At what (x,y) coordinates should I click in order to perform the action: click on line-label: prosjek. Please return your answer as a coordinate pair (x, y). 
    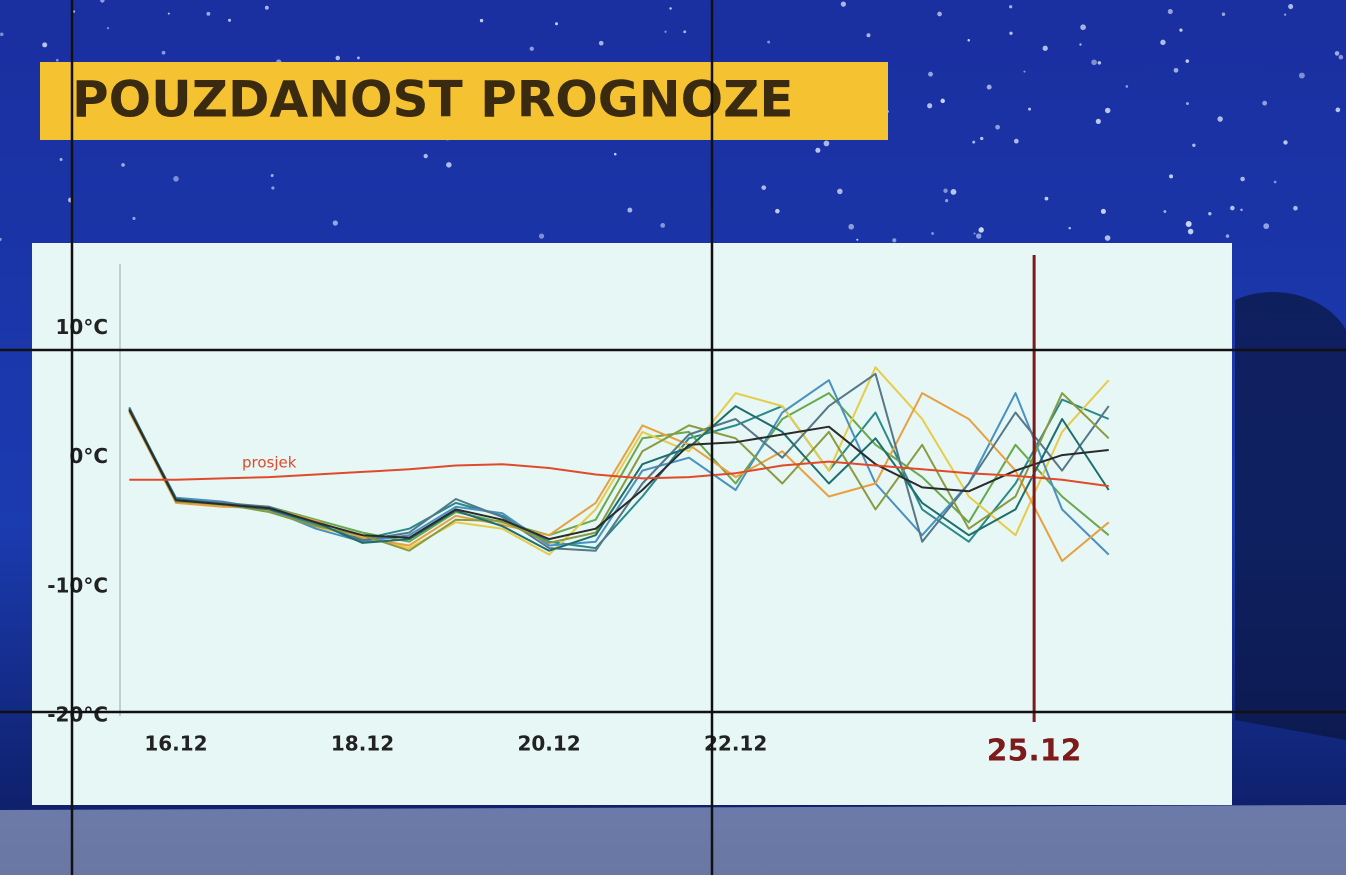
    Looking at the image, I should click on (269, 463).